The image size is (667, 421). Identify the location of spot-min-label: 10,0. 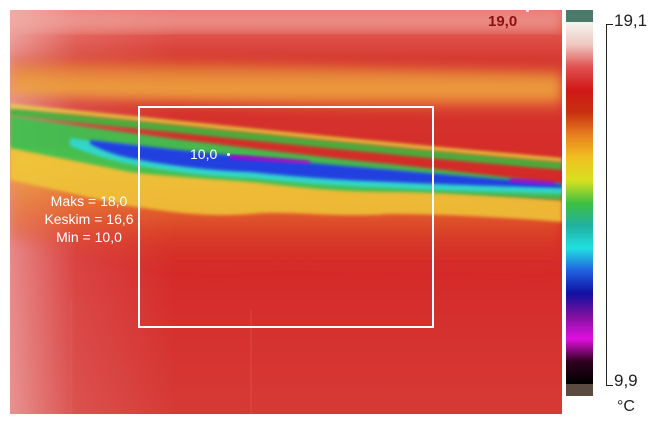
(204, 154).